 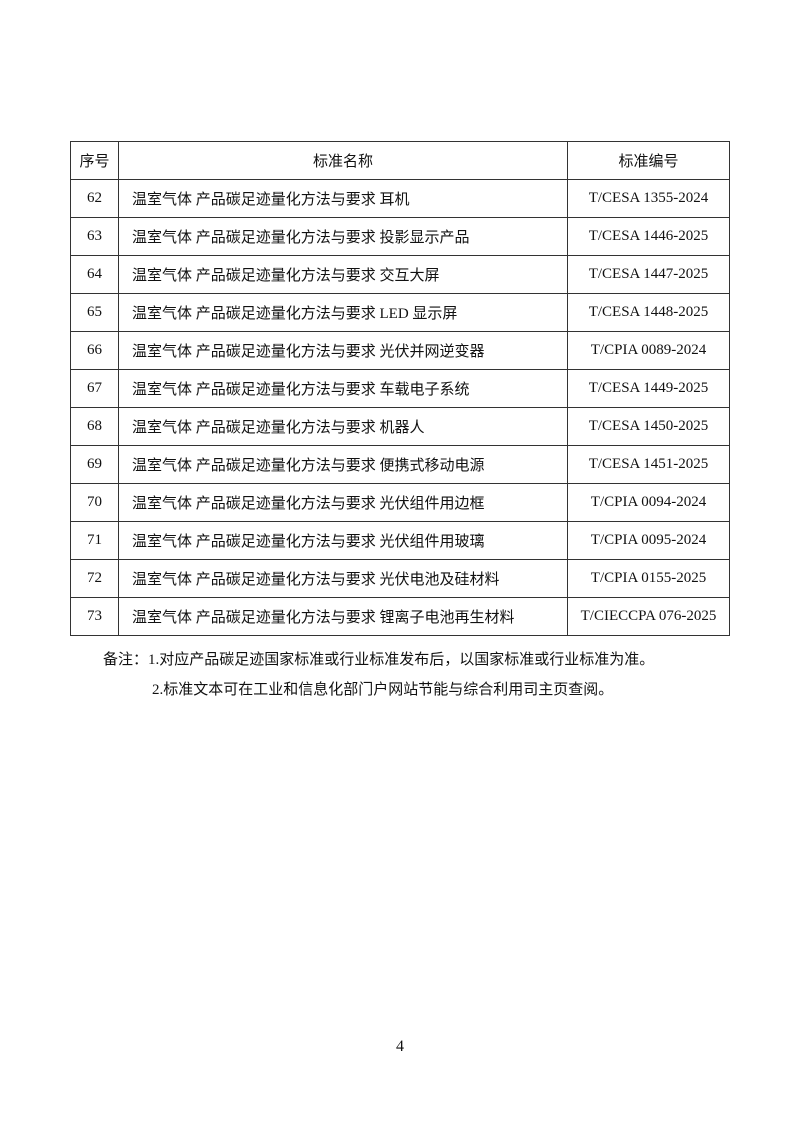 What do you see at coordinates (343, 502) in the screenshot?
I see `cell-standard-name: 温室气体 产品碳足迹量化方法与要求 光伏组件用边框` at bounding box center [343, 502].